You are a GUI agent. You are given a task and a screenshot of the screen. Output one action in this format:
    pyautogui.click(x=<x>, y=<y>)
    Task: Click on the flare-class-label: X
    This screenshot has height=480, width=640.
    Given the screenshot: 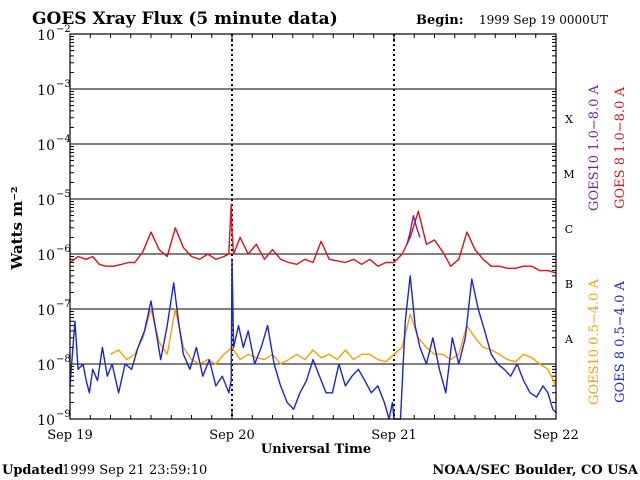 What is the action you would take?
    pyautogui.click(x=569, y=119)
    